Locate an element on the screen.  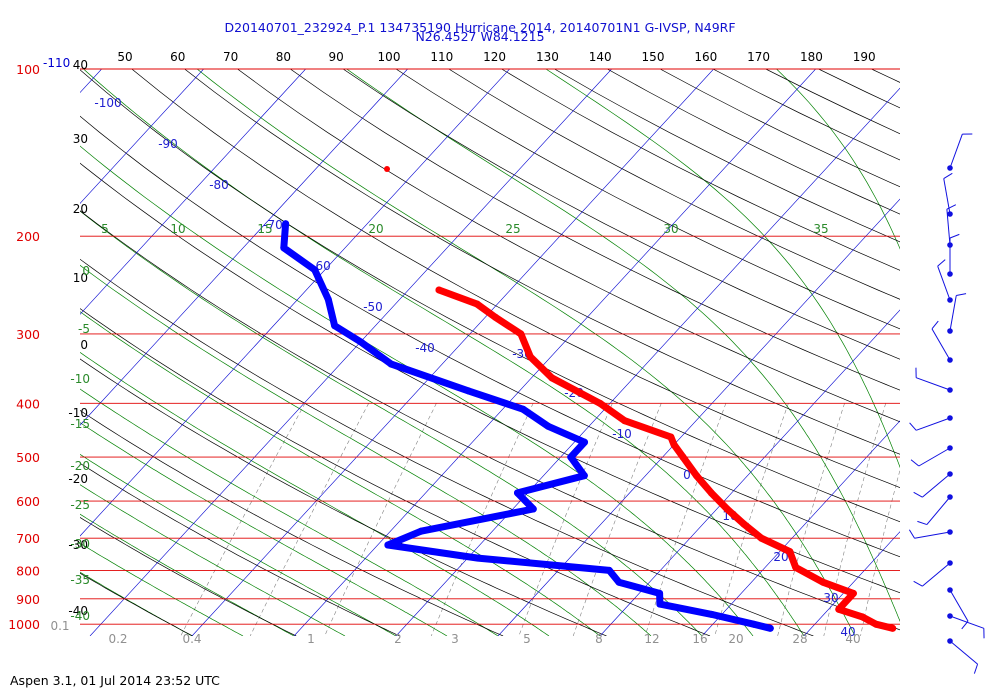
theta-top-label: 120 is located at coordinates (494, 57).